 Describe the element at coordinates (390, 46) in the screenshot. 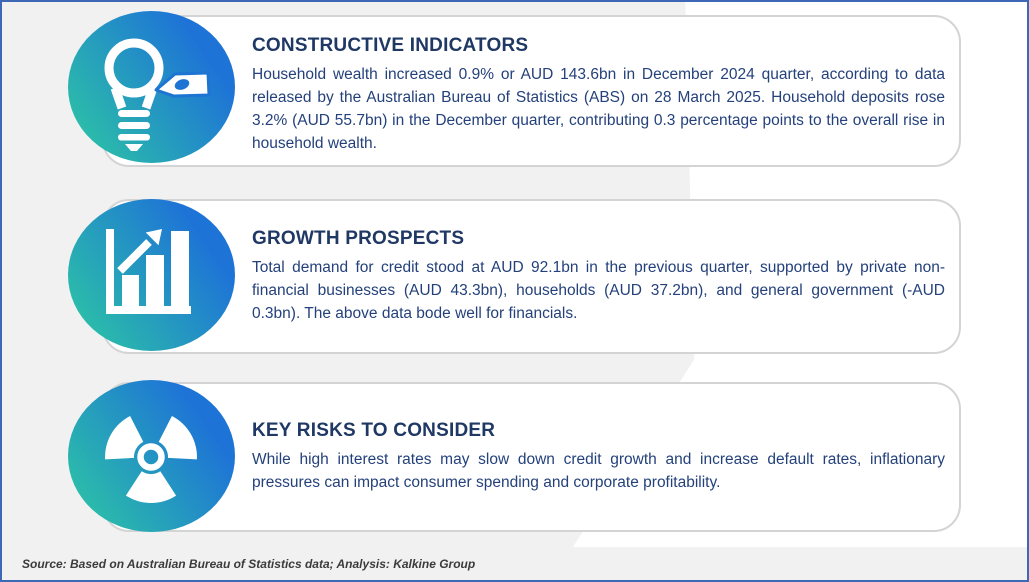

I see `section-title: CONSTRUCTIVE INDICATORS` at that location.